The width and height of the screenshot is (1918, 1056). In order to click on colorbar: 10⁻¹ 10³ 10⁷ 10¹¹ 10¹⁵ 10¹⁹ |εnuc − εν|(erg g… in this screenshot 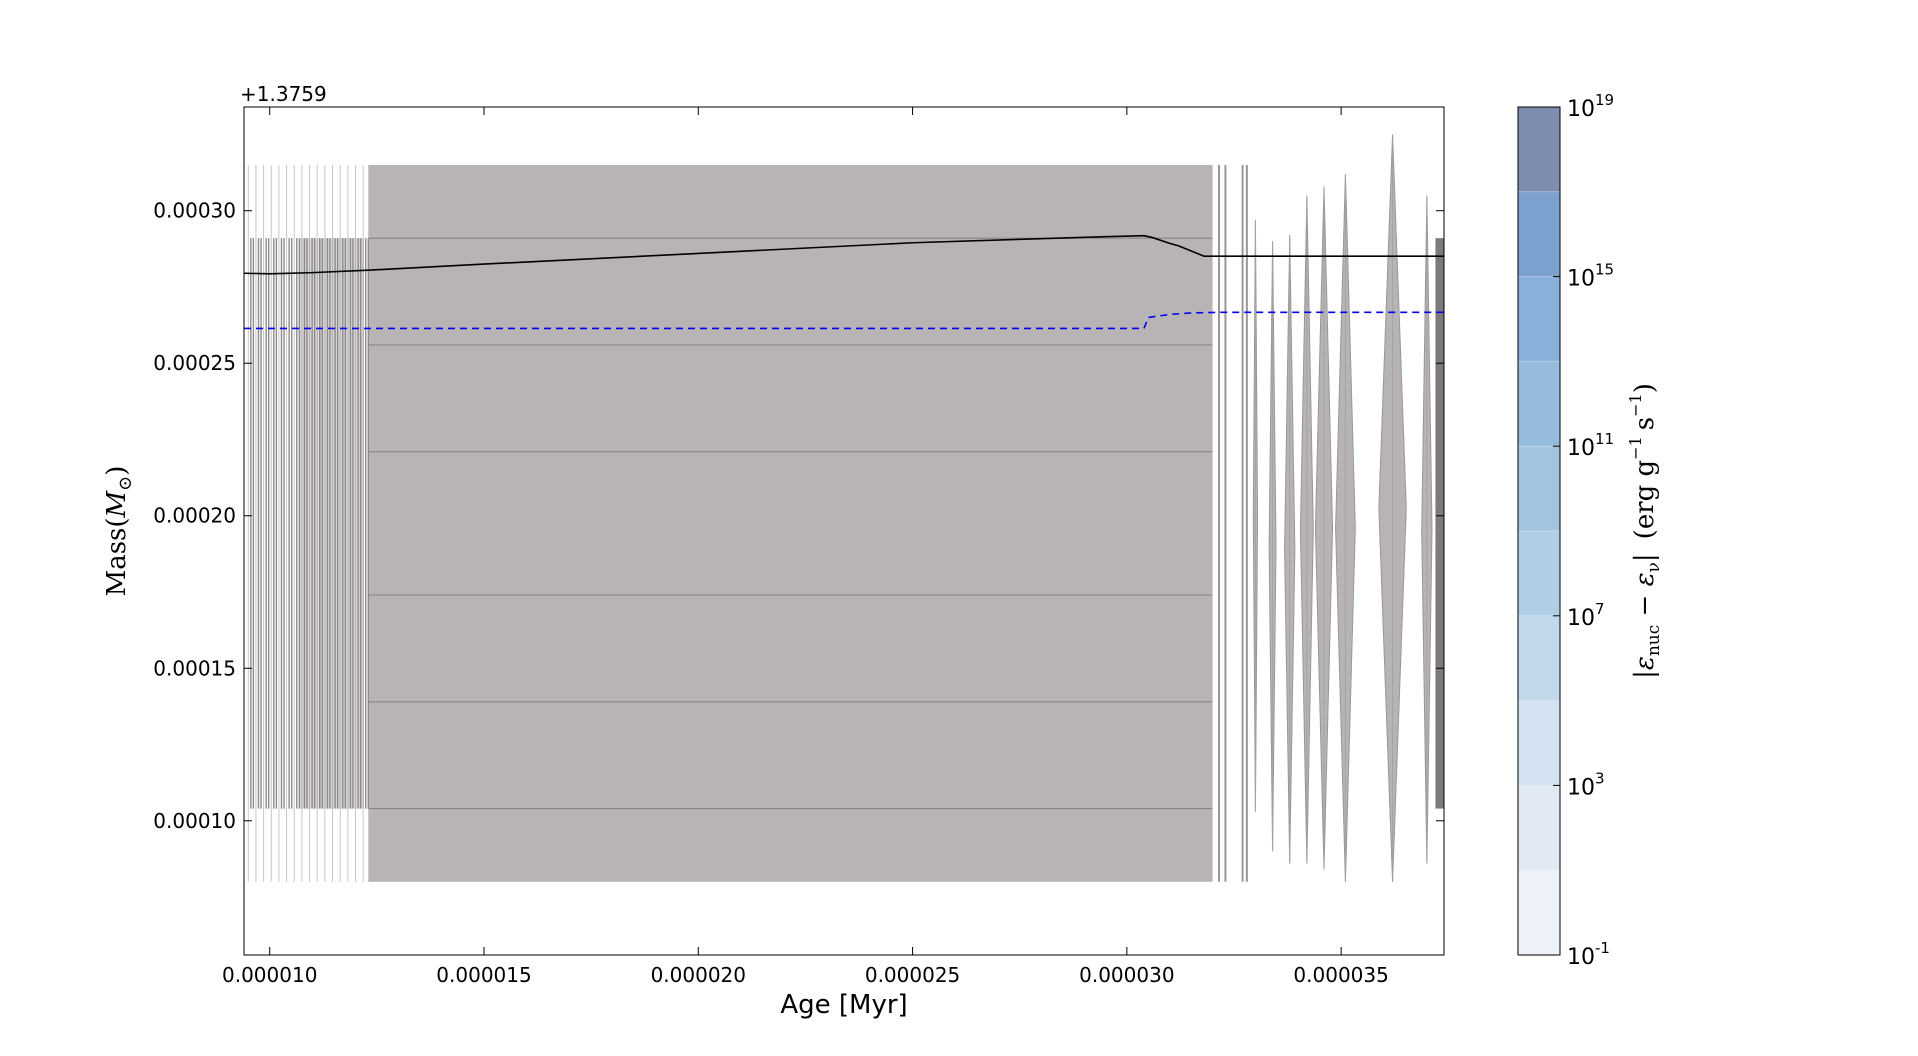, I will do `click(1590, 530)`.